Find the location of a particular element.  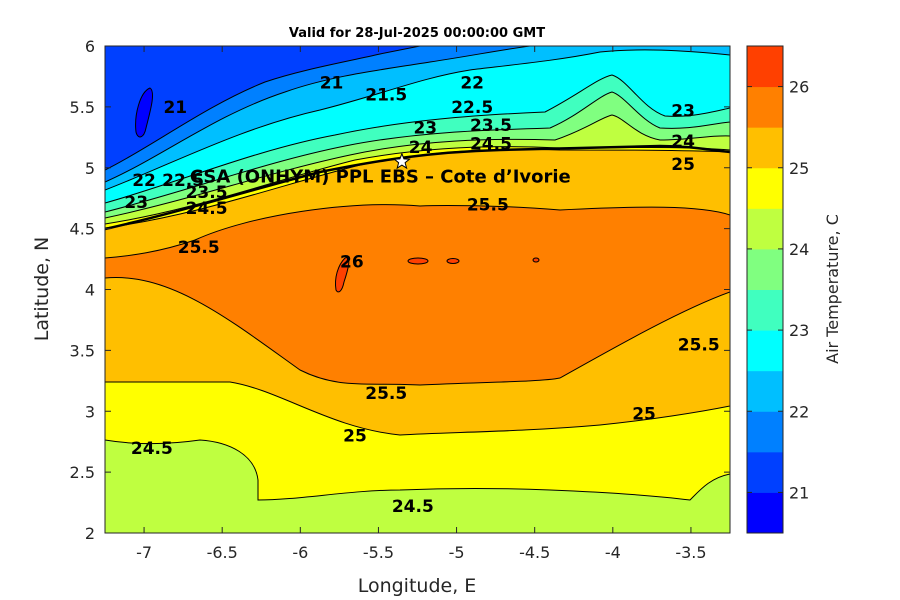

x-axis-label: Longitude, E is located at coordinates (417, 586).